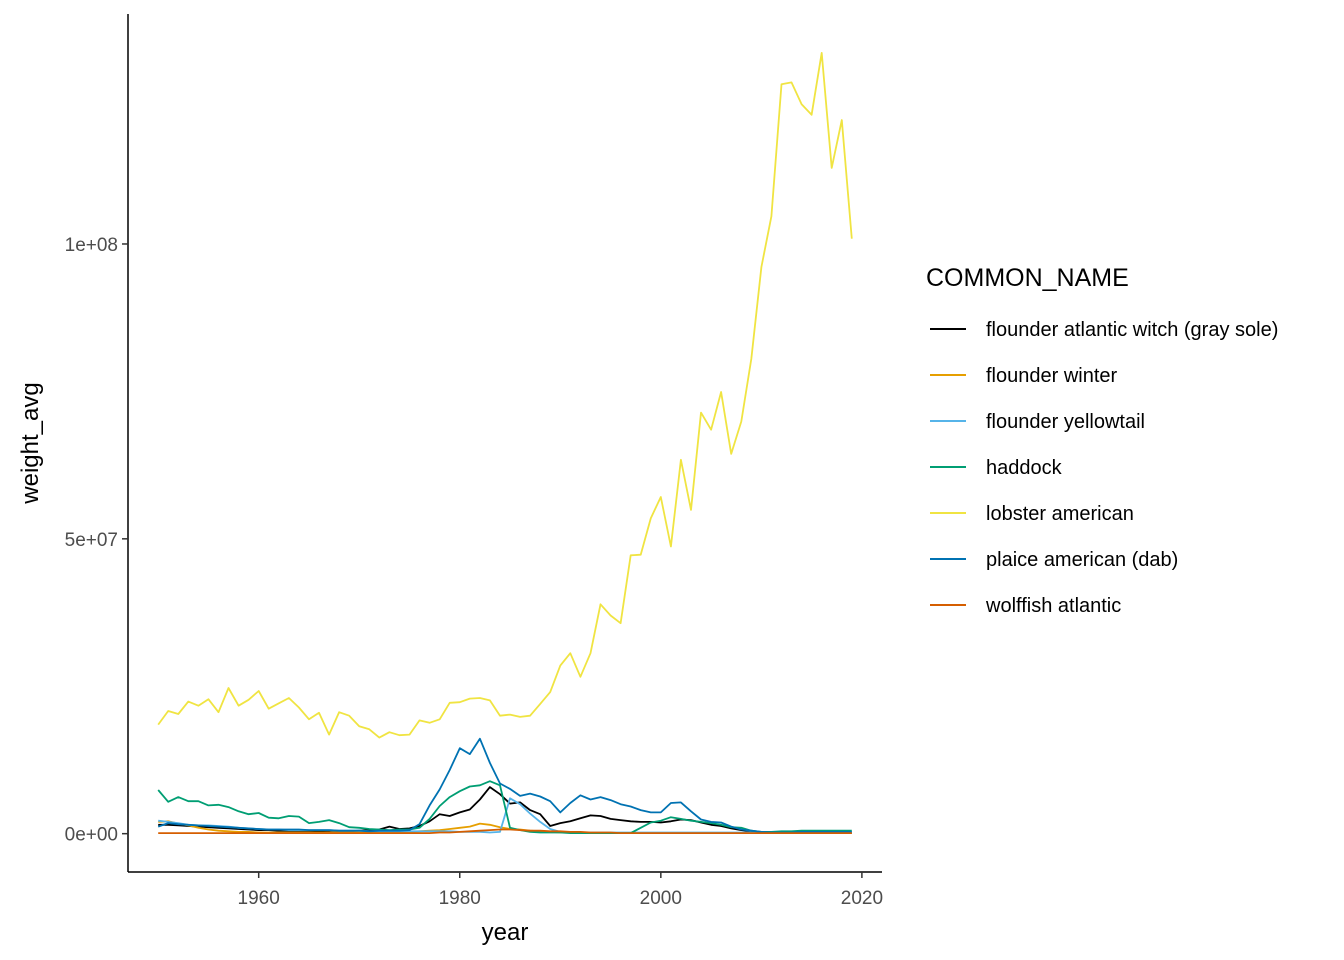 The image size is (1344, 960). I want to click on legend-entry: flounder yellowtail, so click(1037, 422).